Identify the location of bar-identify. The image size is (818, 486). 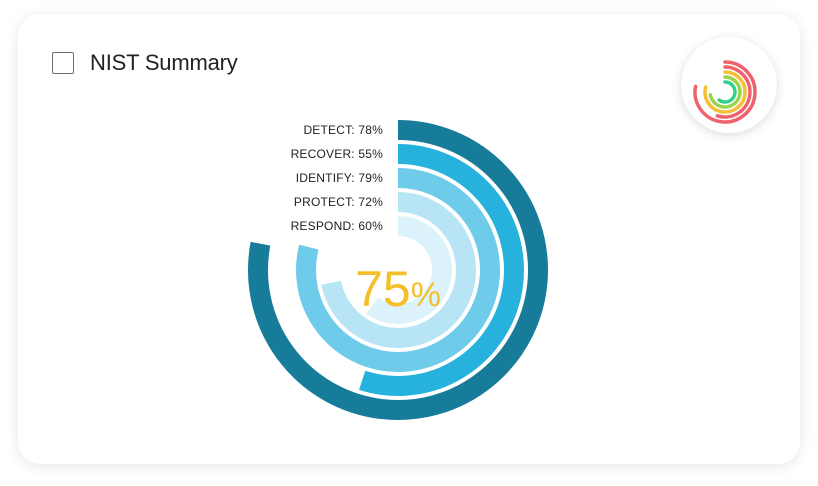
(398, 270).